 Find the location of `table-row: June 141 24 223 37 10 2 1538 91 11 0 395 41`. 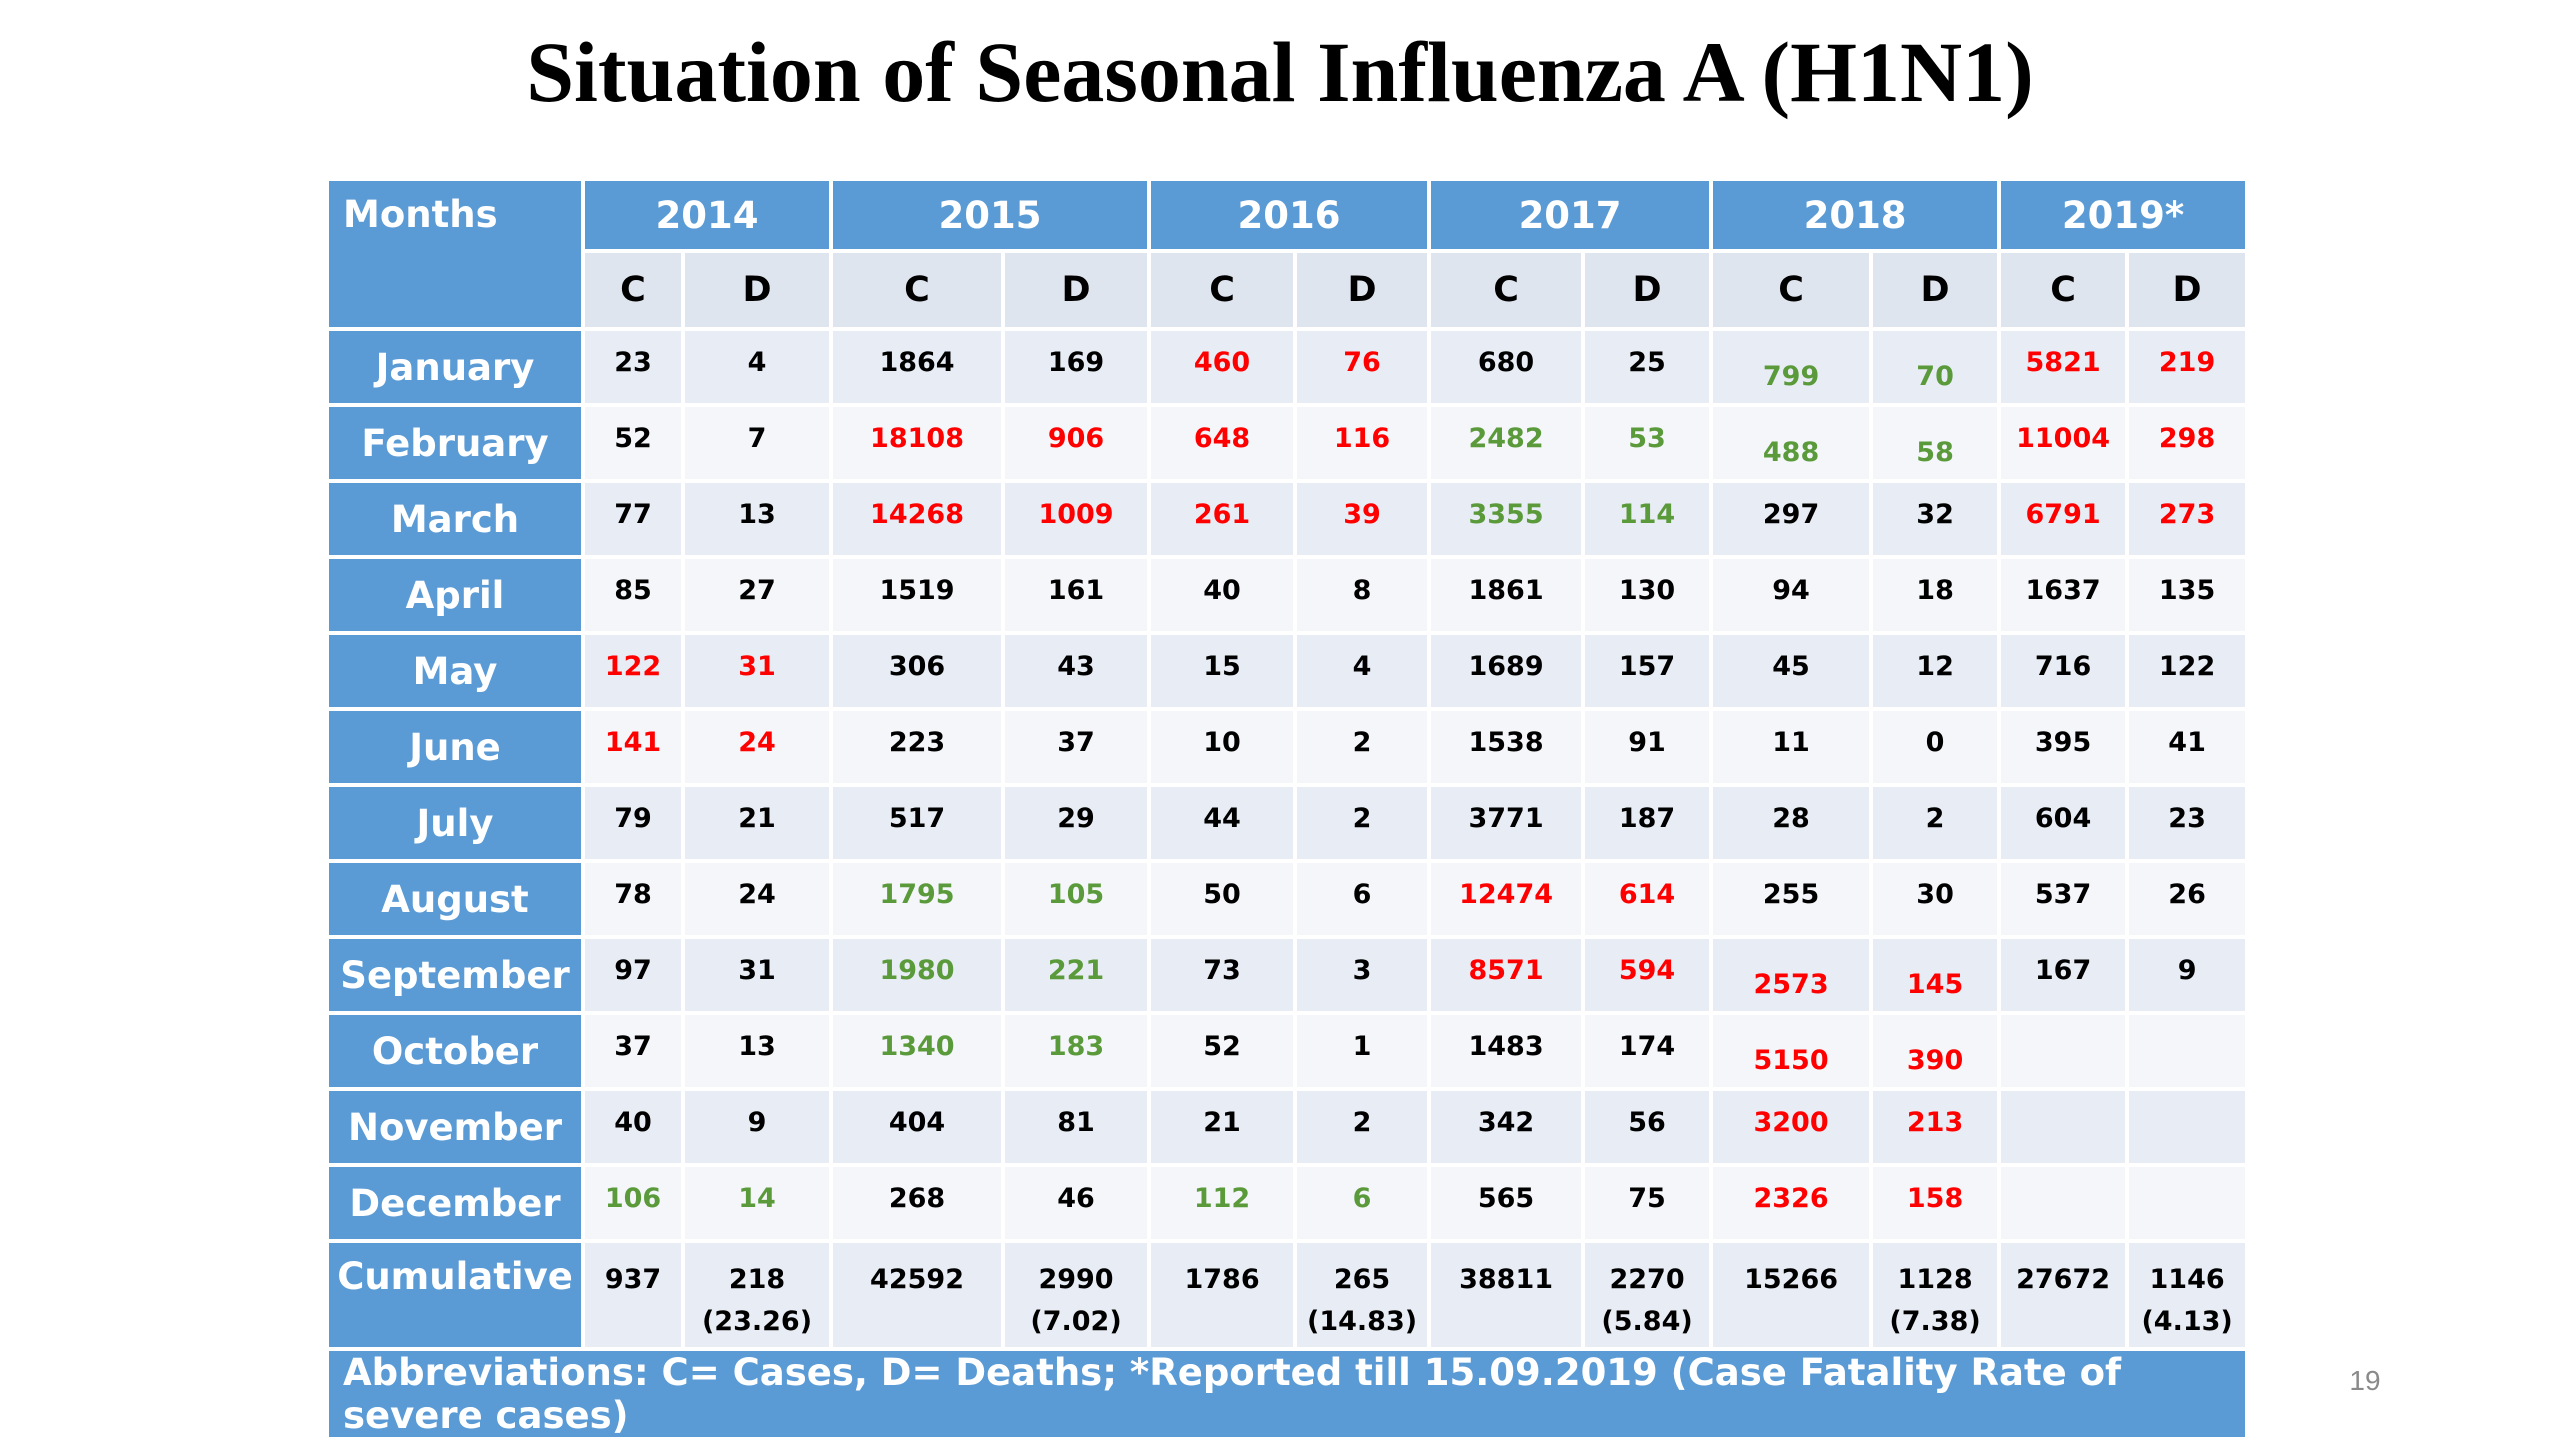

table-row: June 141 24 223 37 10 2 1538 91 11 0 395 41 is located at coordinates (1287, 747).